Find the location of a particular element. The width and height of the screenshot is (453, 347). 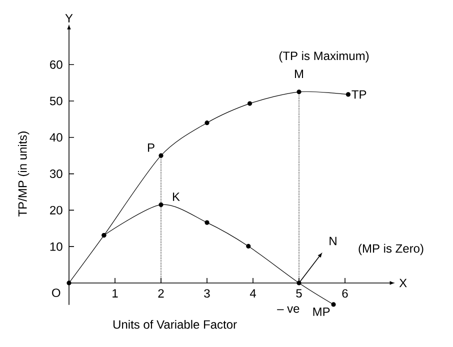

y-tick-label: 20 is located at coordinates (56, 210).